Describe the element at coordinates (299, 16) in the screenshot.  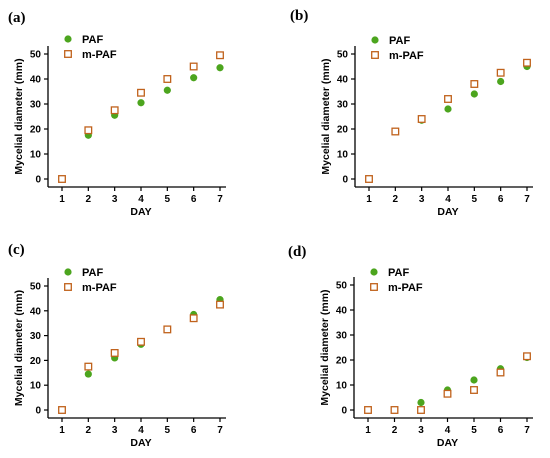
I see `panel-label: (b)` at that location.